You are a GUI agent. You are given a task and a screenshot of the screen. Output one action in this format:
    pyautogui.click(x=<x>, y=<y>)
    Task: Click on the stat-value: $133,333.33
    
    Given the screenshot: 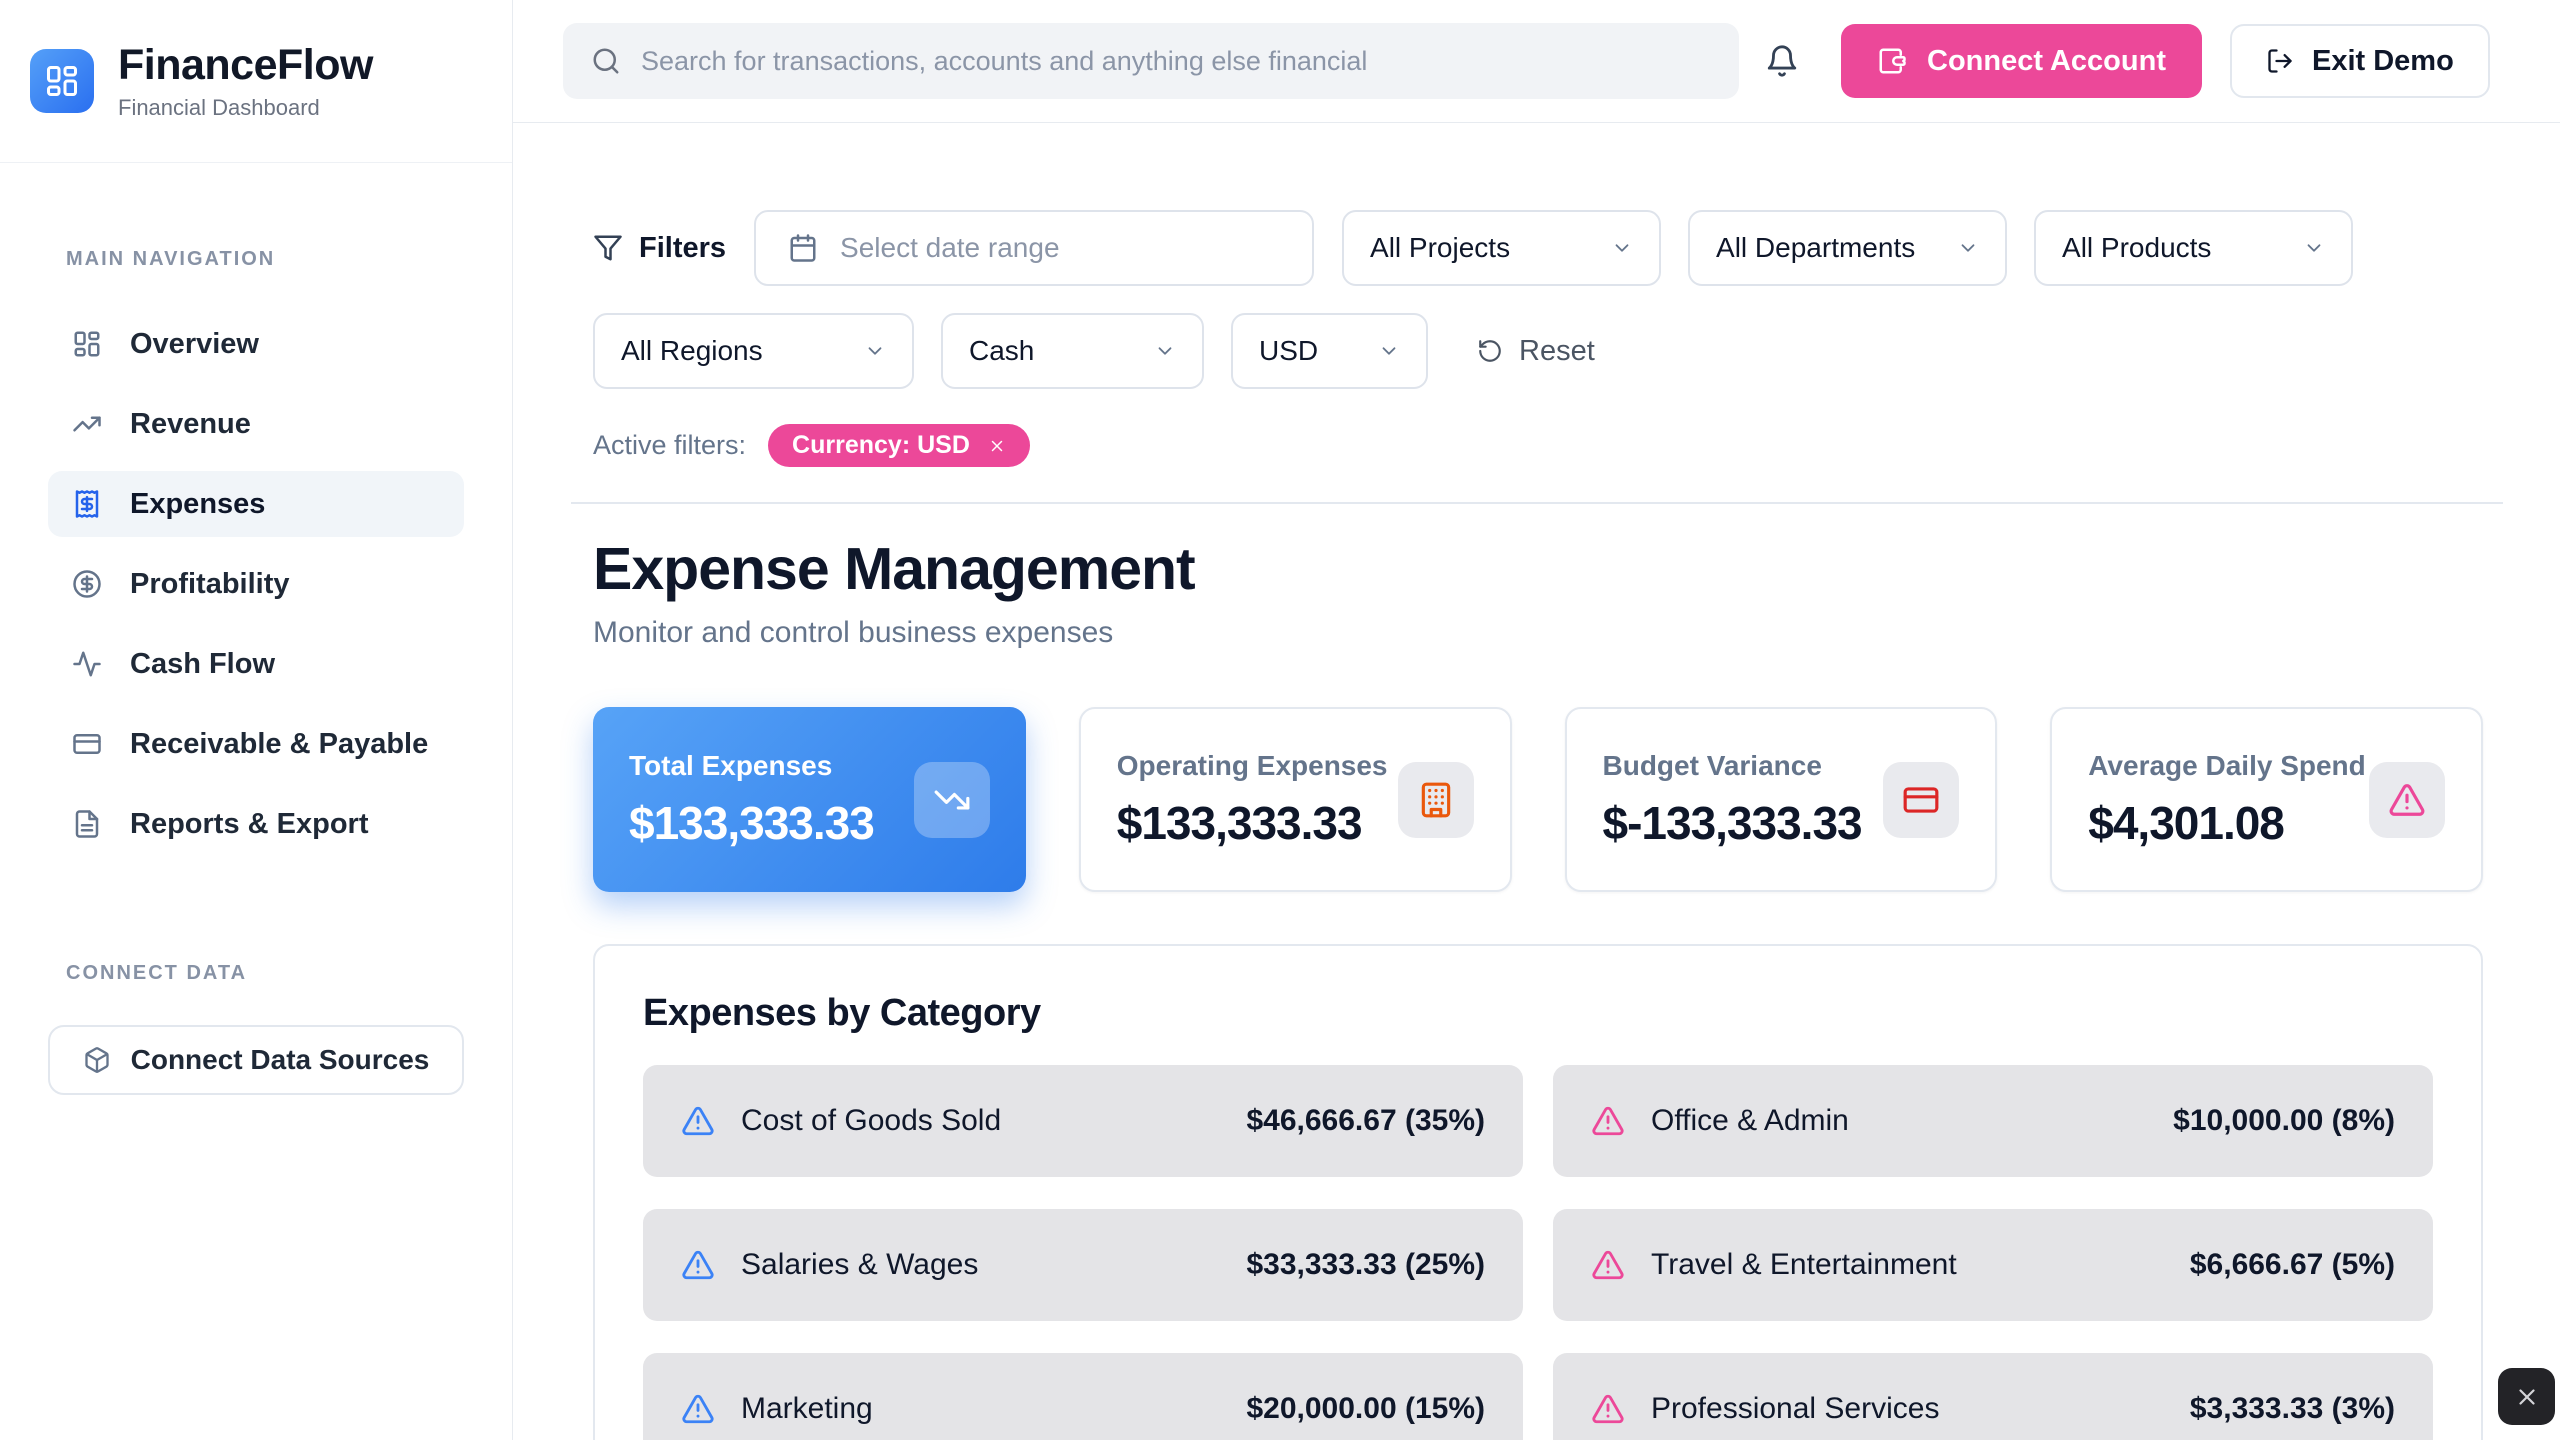 What is the action you would take?
    pyautogui.click(x=752, y=822)
    